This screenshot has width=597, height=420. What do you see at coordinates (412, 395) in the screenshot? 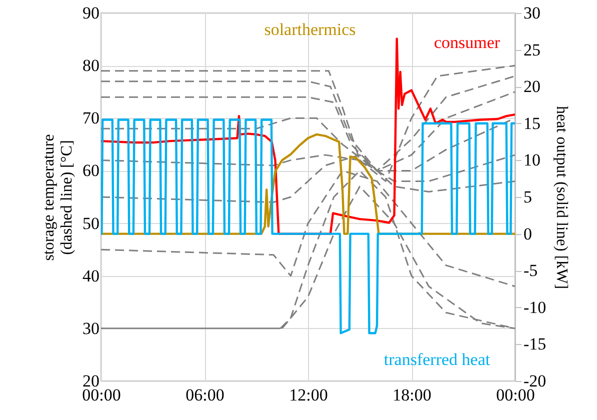
I see `x-tick-label: 18:00` at bounding box center [412, 395].